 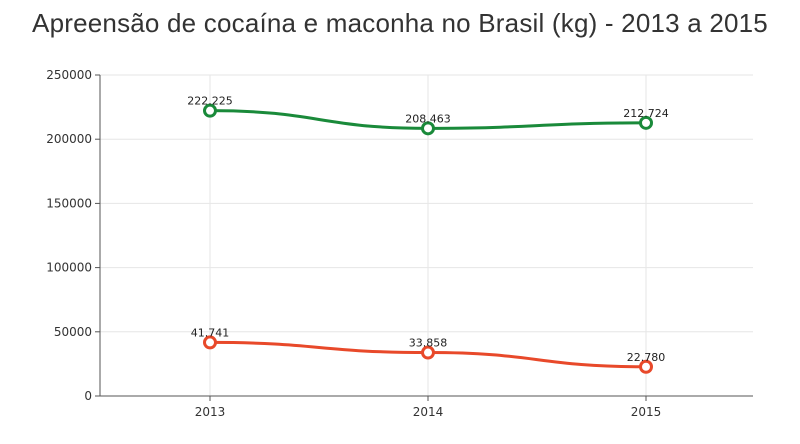 I want to click on y-tick-label: 200000, so click(x=69, y=139).